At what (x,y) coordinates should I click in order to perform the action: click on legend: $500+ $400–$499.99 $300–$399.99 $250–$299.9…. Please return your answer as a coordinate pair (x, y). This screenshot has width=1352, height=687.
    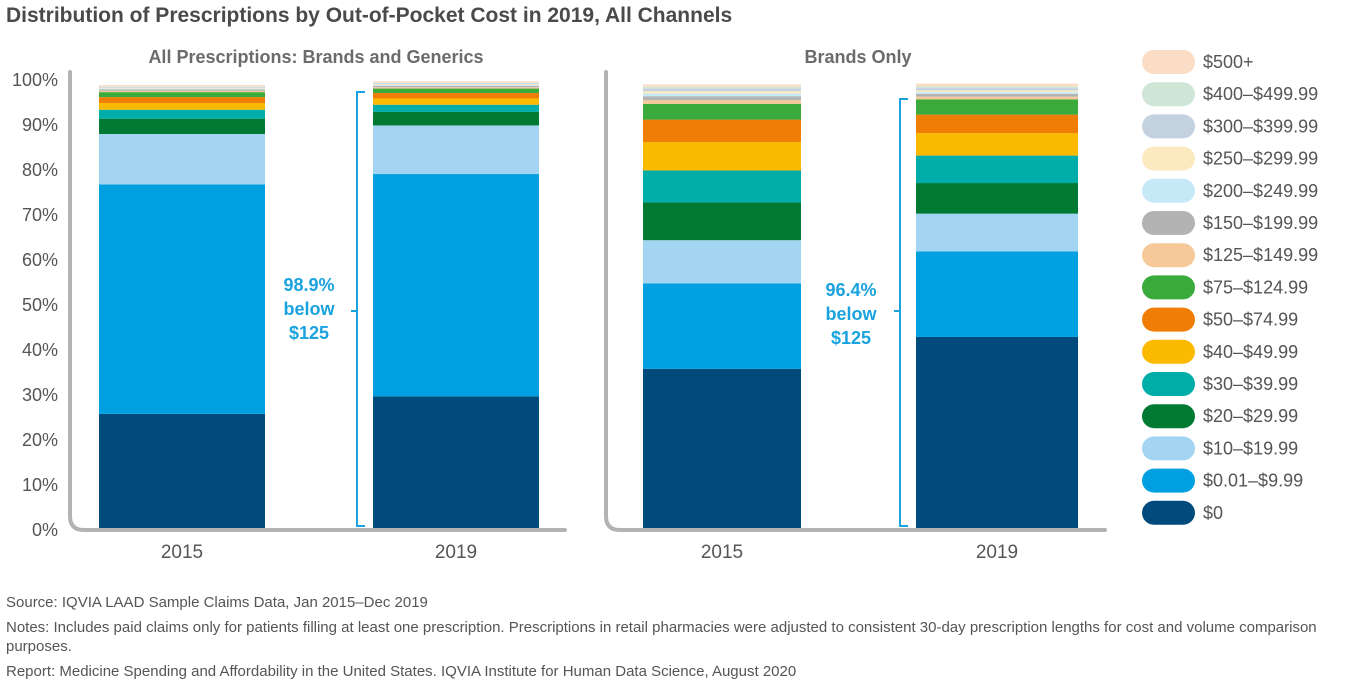
    Looking at the image, I should click on (1230, 287).